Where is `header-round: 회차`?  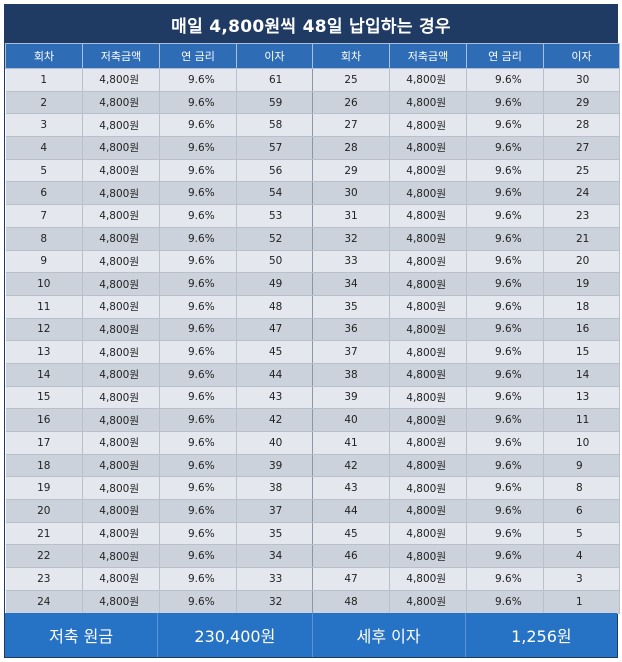 header-round: 회차 is located at coordinates (351, 56).